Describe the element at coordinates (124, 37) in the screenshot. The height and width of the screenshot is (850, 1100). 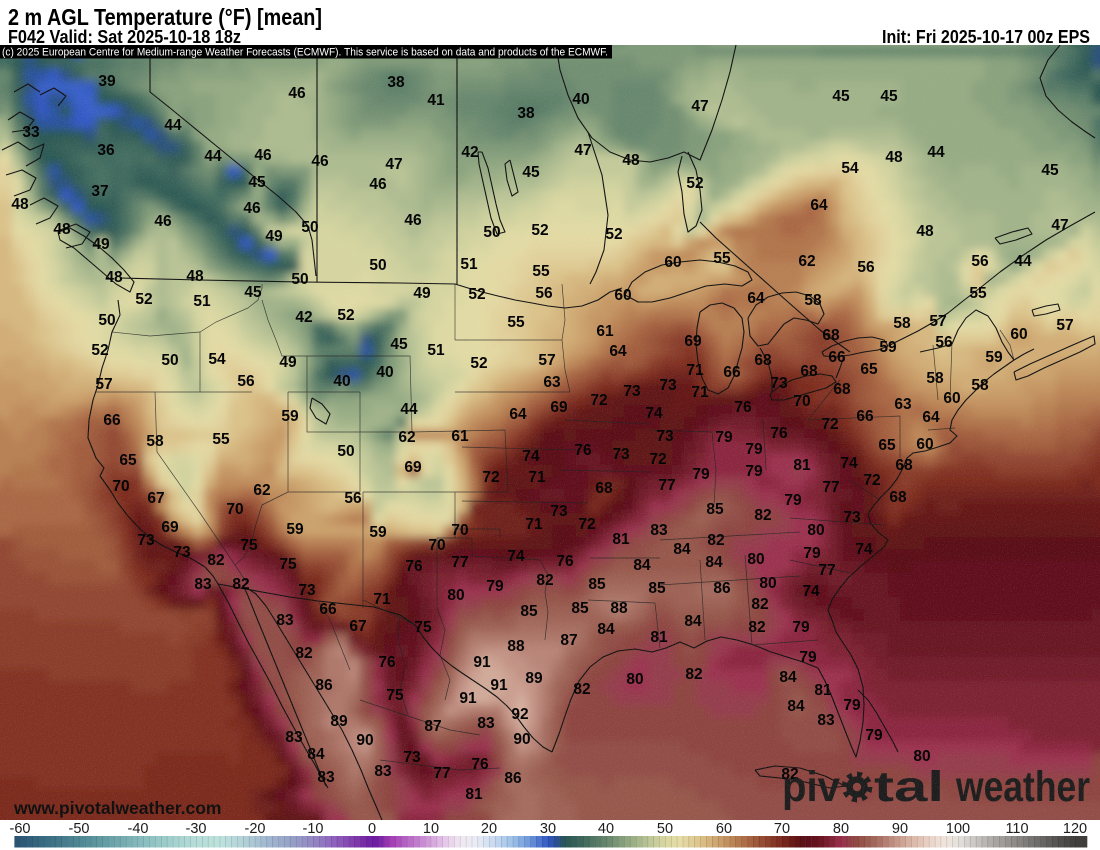
I see `svg-text: F042 Valid: Sat 2025-10-18 18z` at that location.